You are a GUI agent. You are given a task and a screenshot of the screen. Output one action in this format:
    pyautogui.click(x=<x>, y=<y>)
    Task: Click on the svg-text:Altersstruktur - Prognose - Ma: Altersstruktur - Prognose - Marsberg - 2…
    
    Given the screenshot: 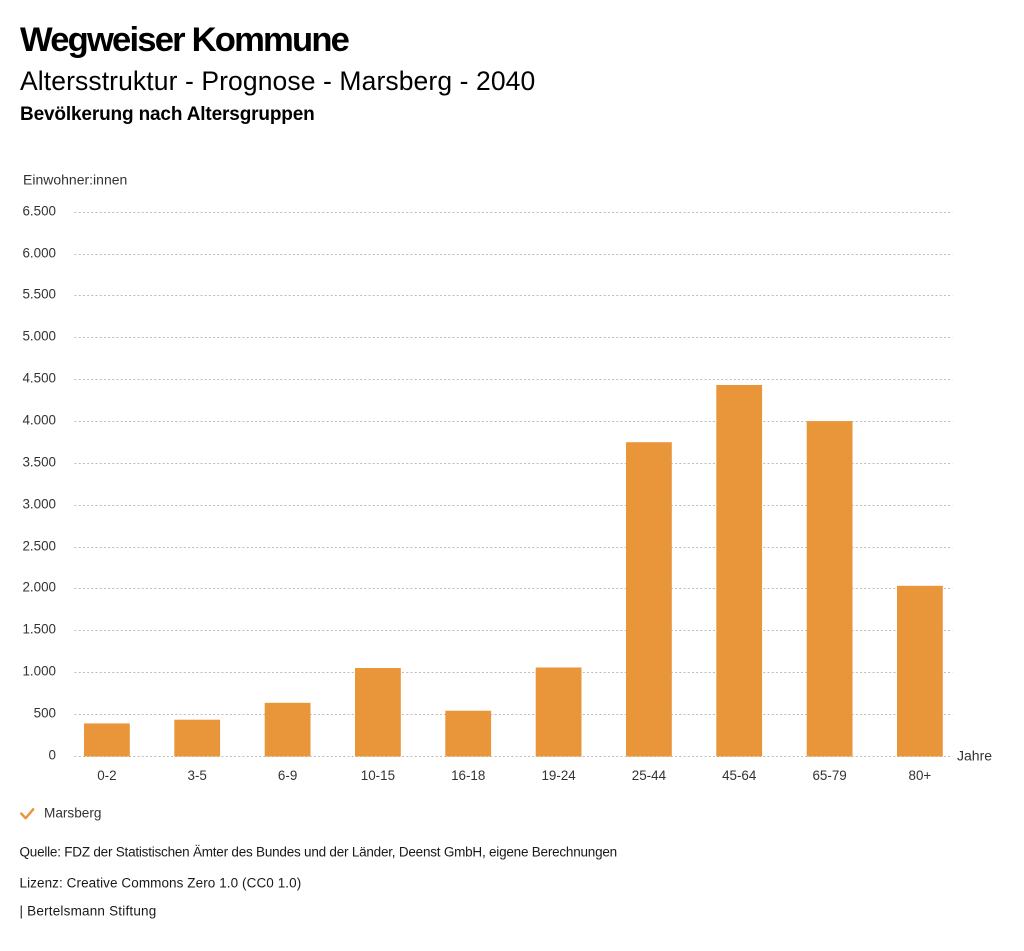 What is the action you would take?
    pyautogui.click(x=277, y=81)
    